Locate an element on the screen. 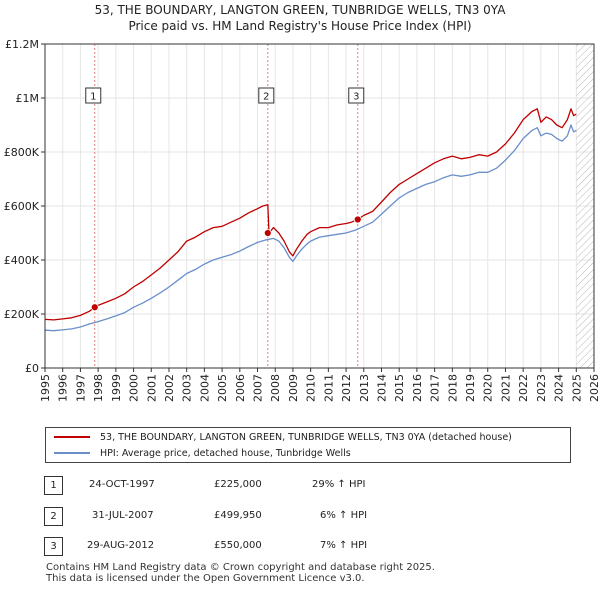 The image size is (600, 590). x-tick-label: 2007 is located at coordinates (258, 388).